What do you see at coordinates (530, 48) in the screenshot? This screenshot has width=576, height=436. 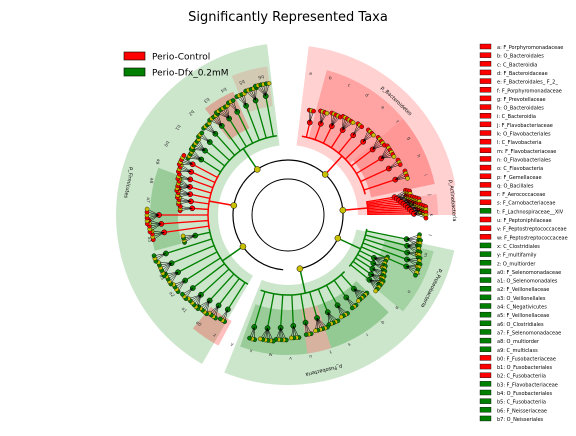 I see `taxa-key-label: a: F_Porphyromonadaceae` at bounding box center [530, 48].